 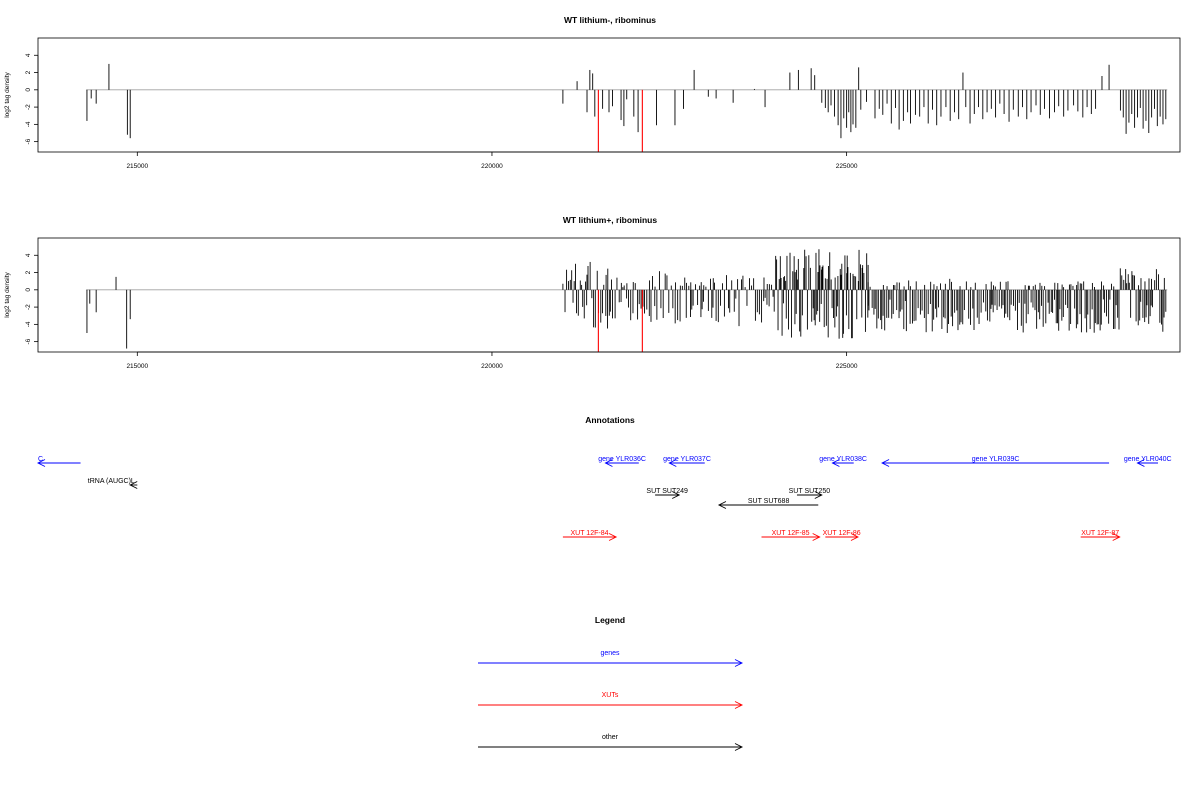 I want to click on annotation-gene: gene YLR039C, so click(x=995, y=461).